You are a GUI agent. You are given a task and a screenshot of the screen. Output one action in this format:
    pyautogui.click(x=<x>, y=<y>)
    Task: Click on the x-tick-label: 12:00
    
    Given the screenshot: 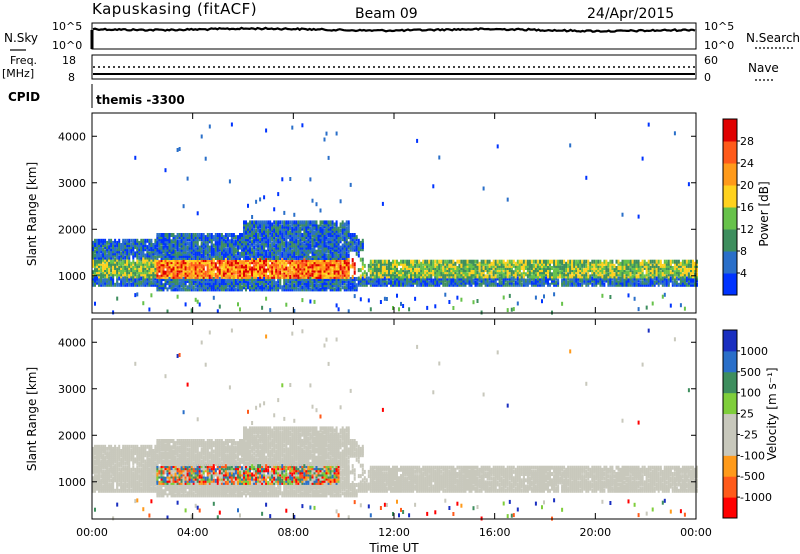 What is the action you would take?
    pyautogui.click(x=394, y=532)
    